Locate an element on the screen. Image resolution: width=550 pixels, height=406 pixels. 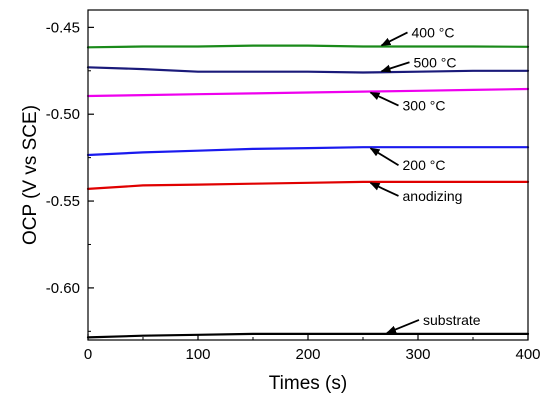
annotation-label: 300 °C is located at coordinates (424, 106).